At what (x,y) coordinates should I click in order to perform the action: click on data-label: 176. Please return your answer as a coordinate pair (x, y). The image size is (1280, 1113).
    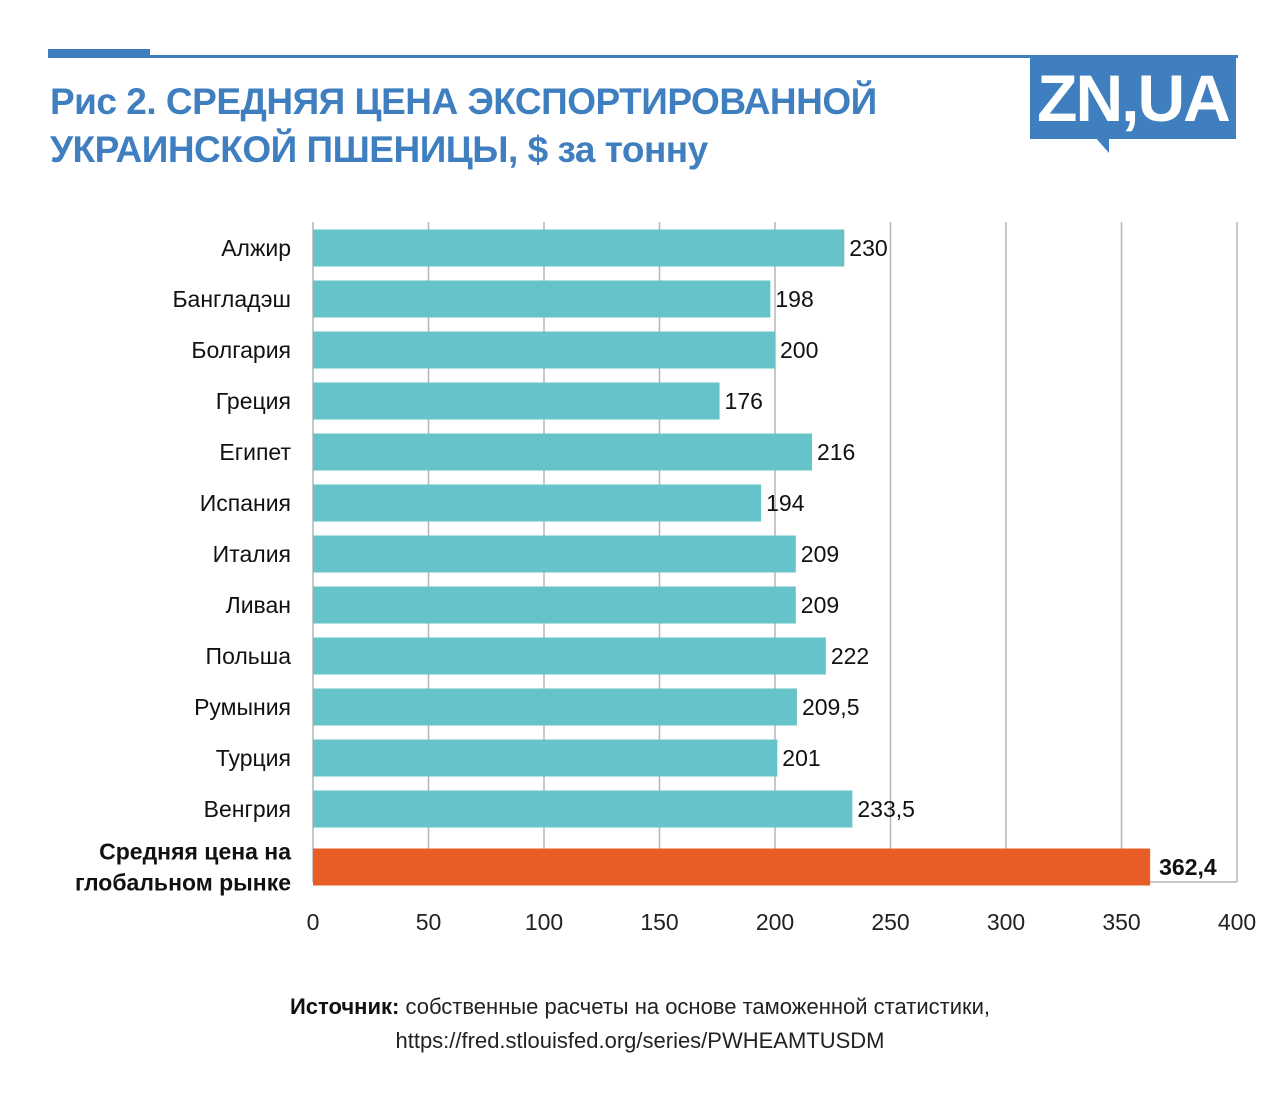
    Looking at the image, I should click on (744, 401).